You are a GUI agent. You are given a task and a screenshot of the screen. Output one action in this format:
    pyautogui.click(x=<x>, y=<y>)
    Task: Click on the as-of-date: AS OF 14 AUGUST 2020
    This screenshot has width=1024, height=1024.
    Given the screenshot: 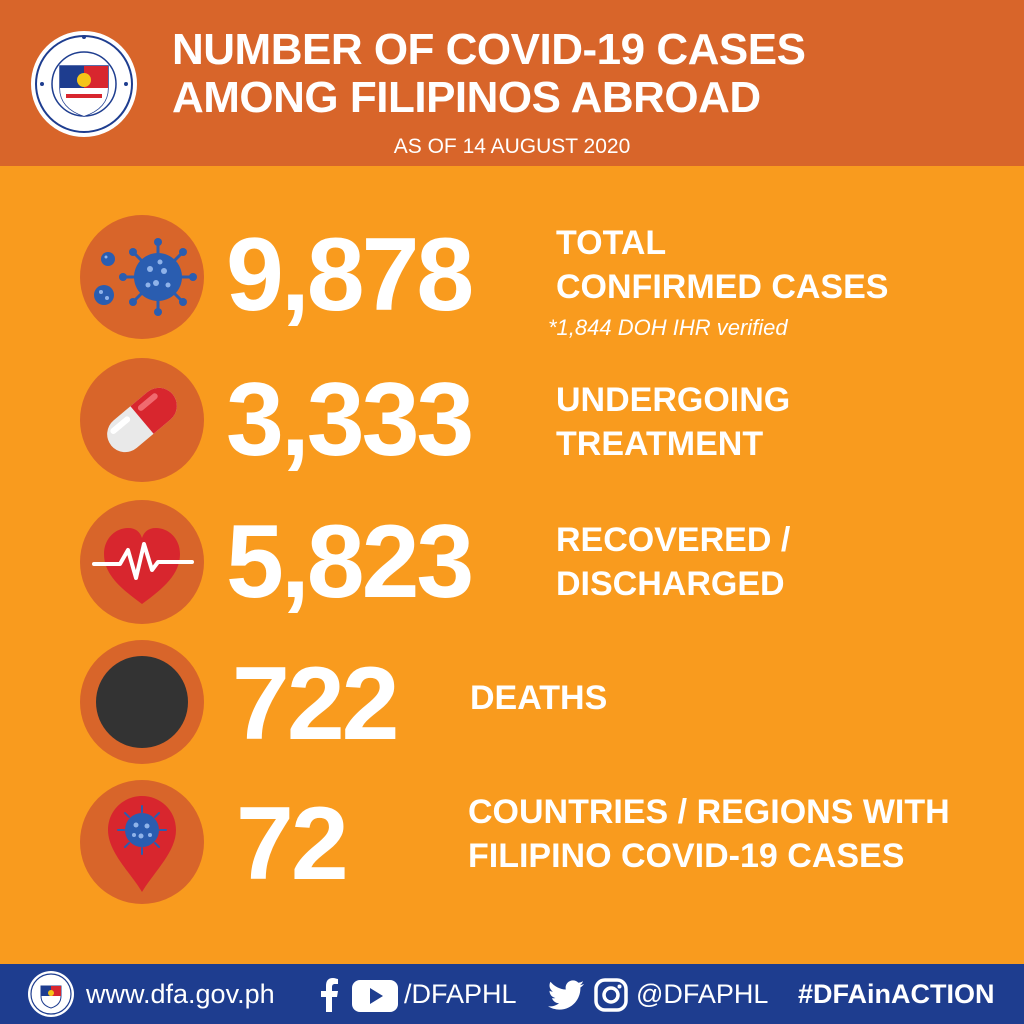 What is the action you would take?
    pyautogui.click(x=512, y=146)
    